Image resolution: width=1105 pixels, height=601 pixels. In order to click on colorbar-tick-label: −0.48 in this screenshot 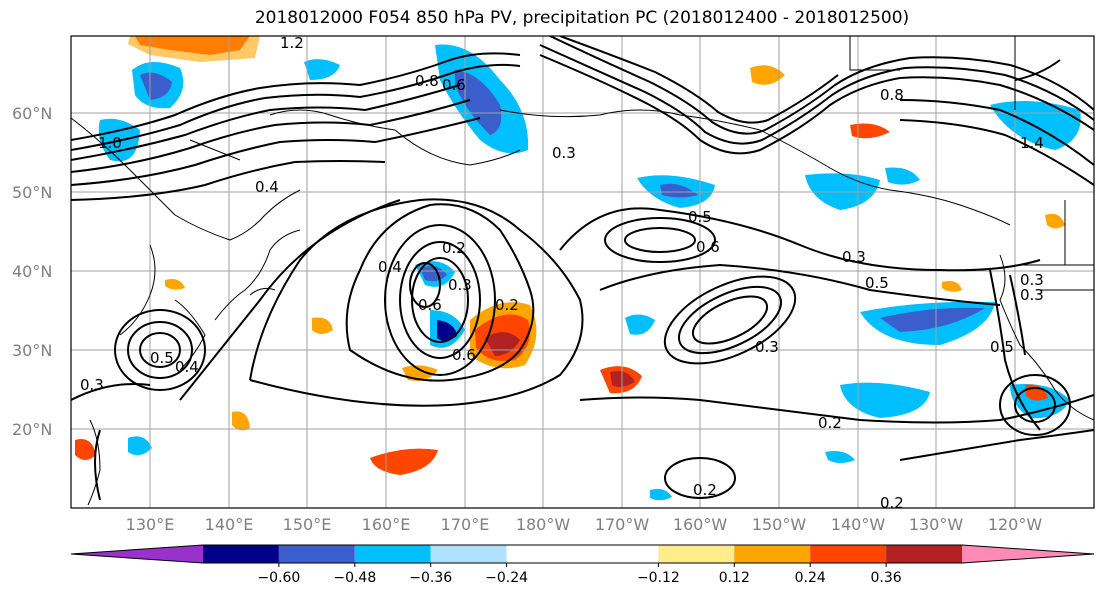, I will do `click(354, 578)`.